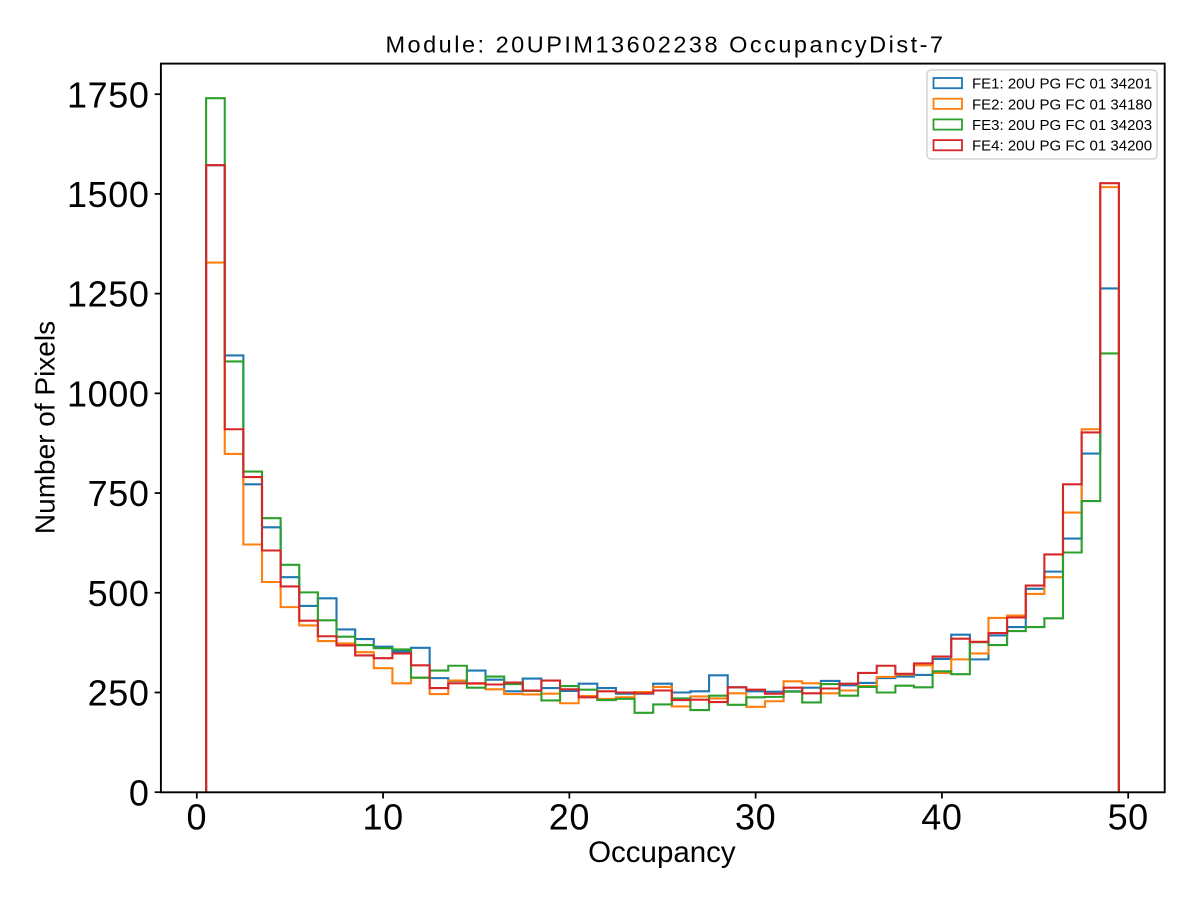  What do you see at coordinates (941, 816) in the screenshot?
I see `svg-text: 40` at bounding box center [941, 816].